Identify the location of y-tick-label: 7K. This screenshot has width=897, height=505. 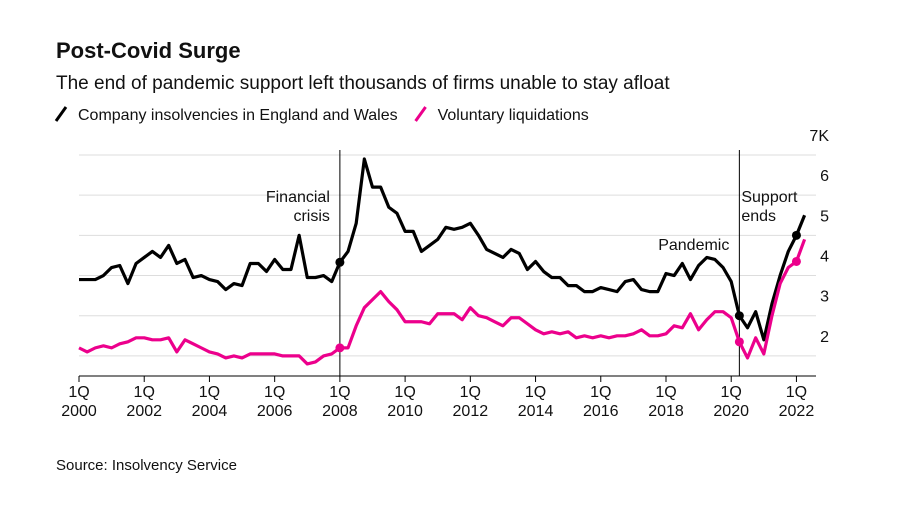
(819, 136).